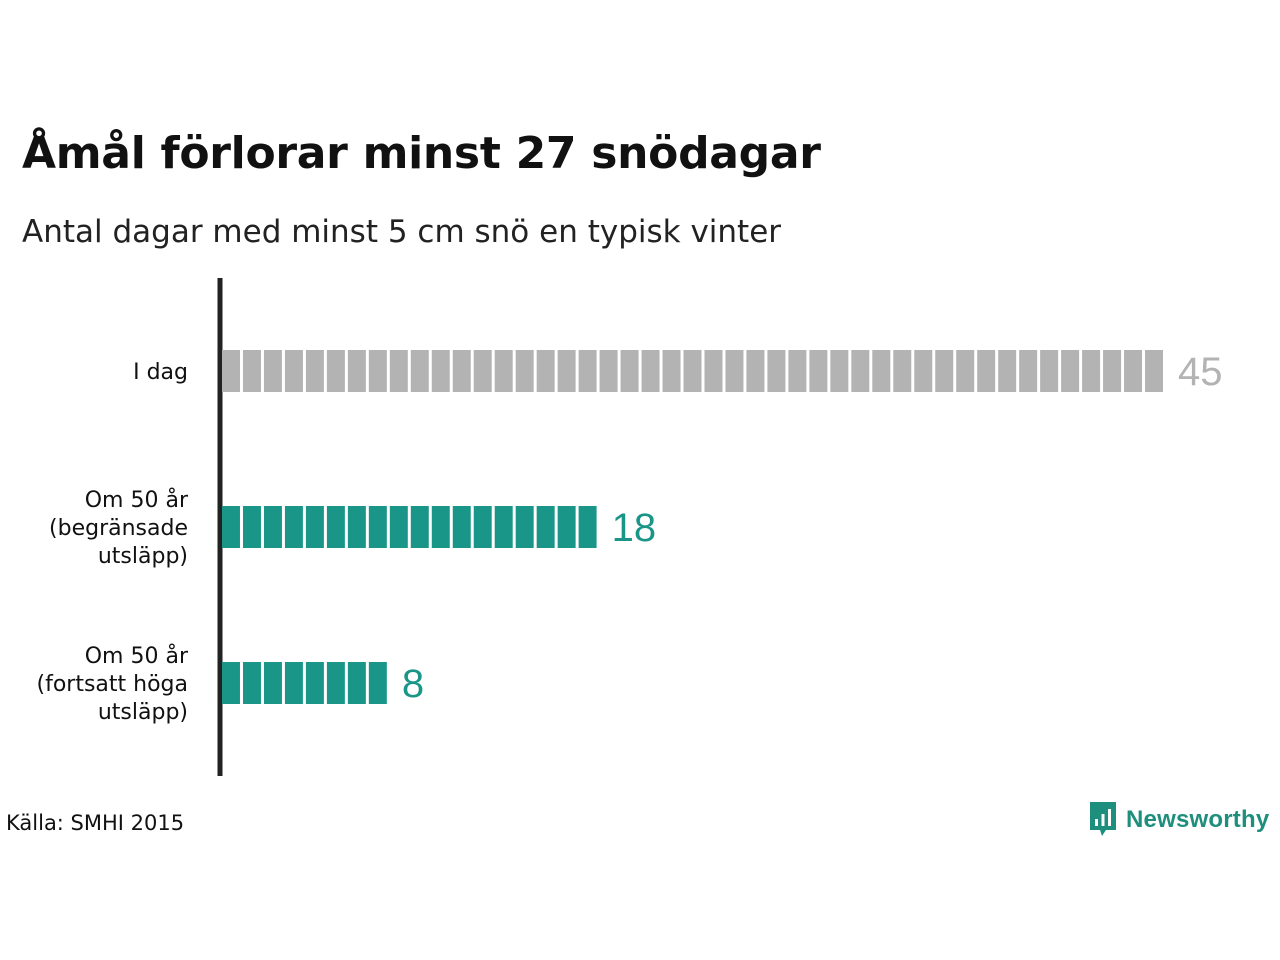  What do you see at coordinates (1103, 819) in the screenshot?
I see `newsworthy-logo-icon` at bounding box center [1103, 819].